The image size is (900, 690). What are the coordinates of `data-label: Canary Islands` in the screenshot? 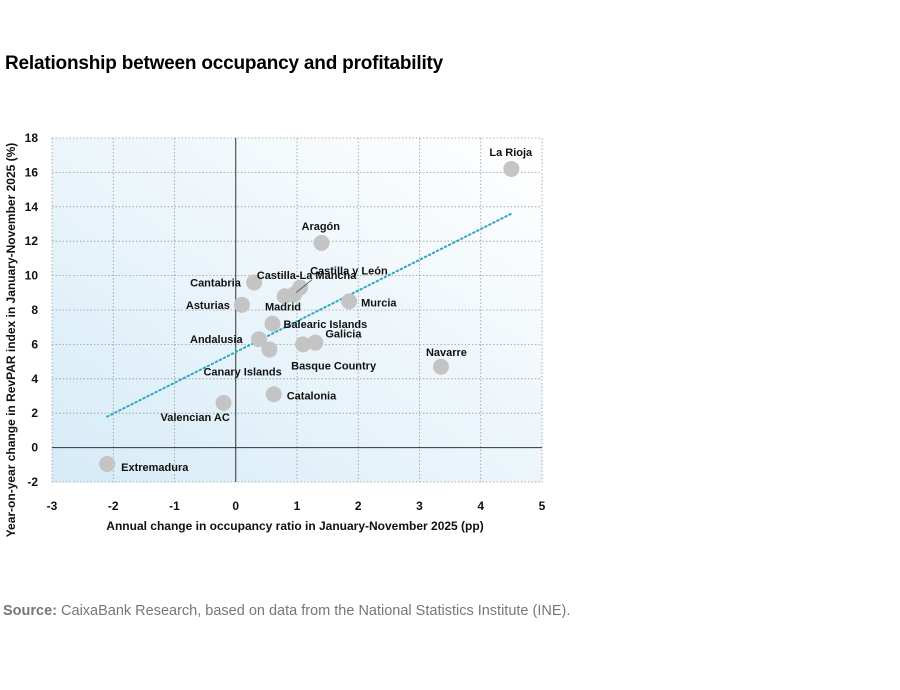 It's located at (242, 373).